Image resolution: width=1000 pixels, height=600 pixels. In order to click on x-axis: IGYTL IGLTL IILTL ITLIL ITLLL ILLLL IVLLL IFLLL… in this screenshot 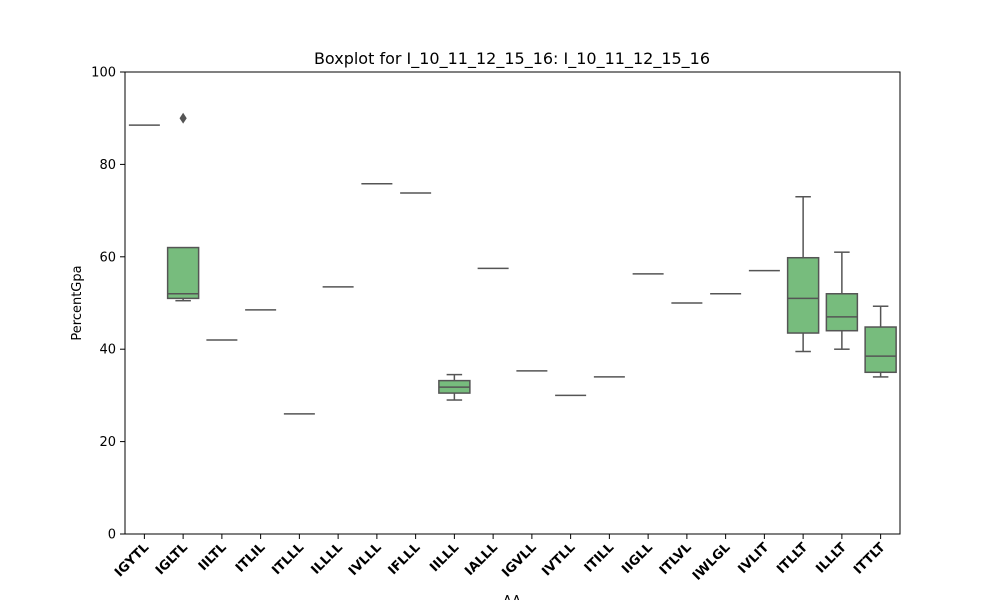, I will do `click(500, 559)`.